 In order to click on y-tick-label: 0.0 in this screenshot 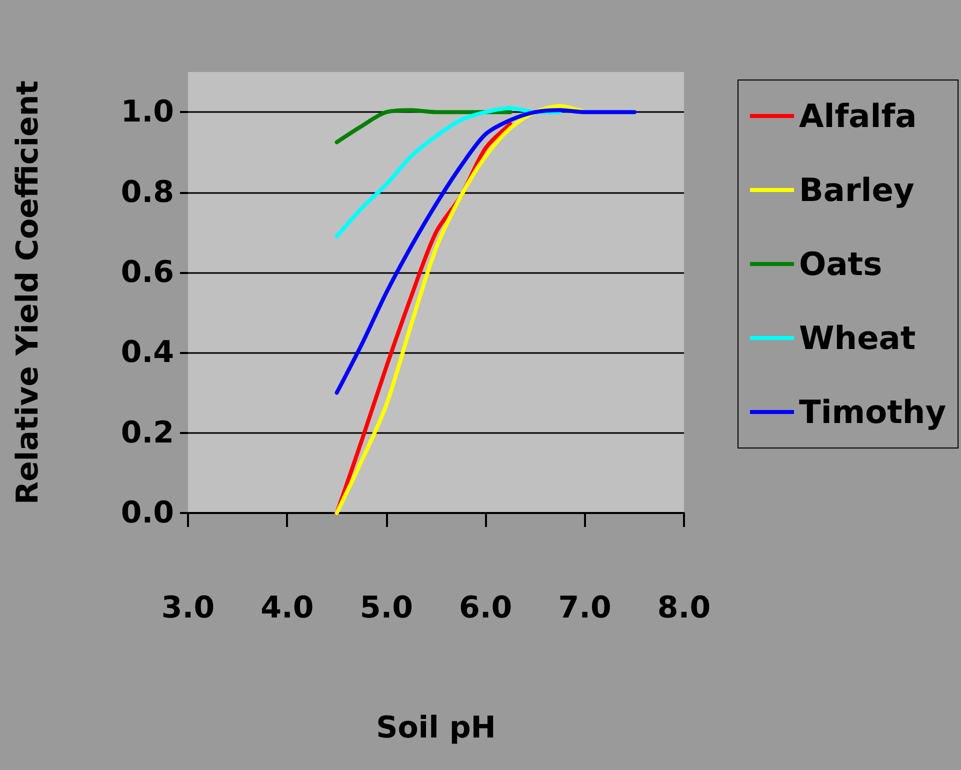, I will do `click(147, 513)`.